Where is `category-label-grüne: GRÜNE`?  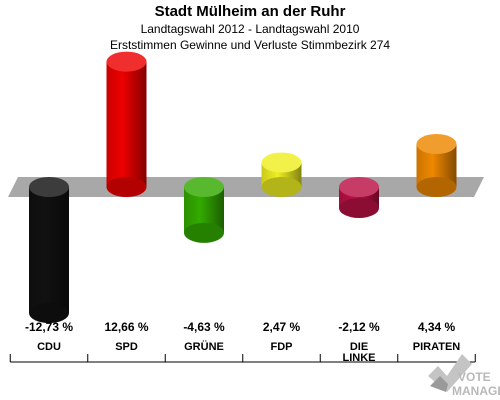 category-label-grüne: GRÜNE is located at coordinates (204, 346).